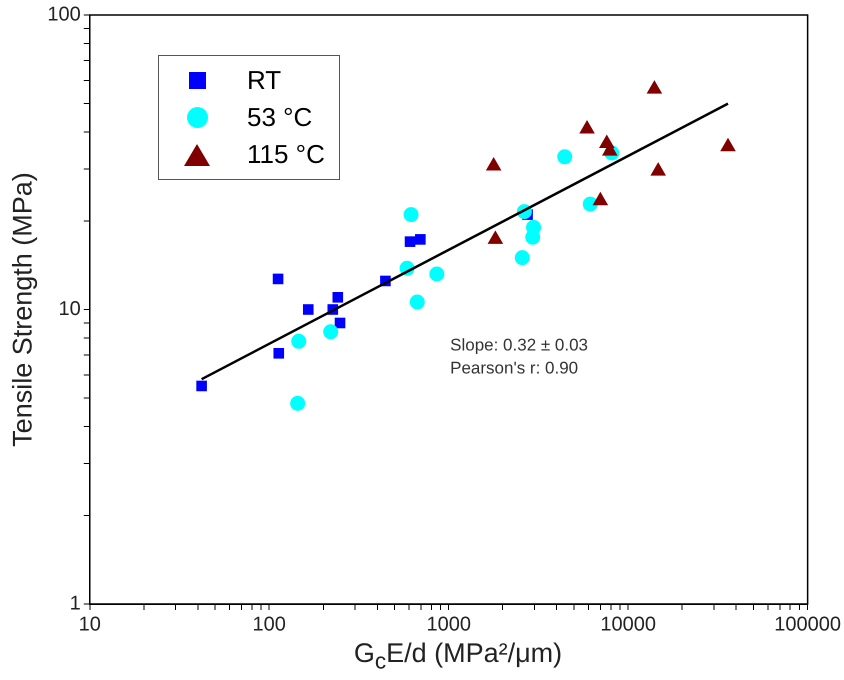  Describe the element at coordinates (628, 625) in the screenshot. I see `x-tick-label: 10000` at that location.